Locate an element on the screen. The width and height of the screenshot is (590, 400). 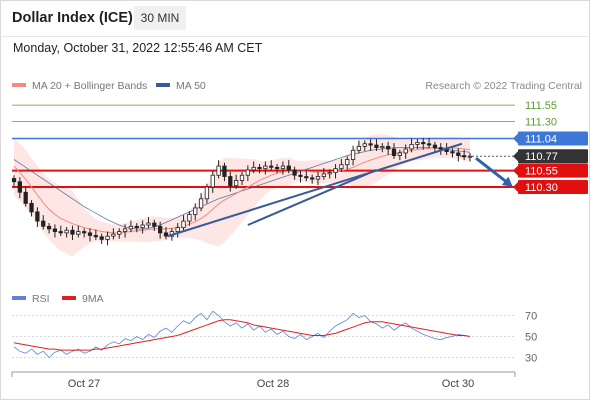
legend-ma50: MA 50 is located at coordinates (181, 86).